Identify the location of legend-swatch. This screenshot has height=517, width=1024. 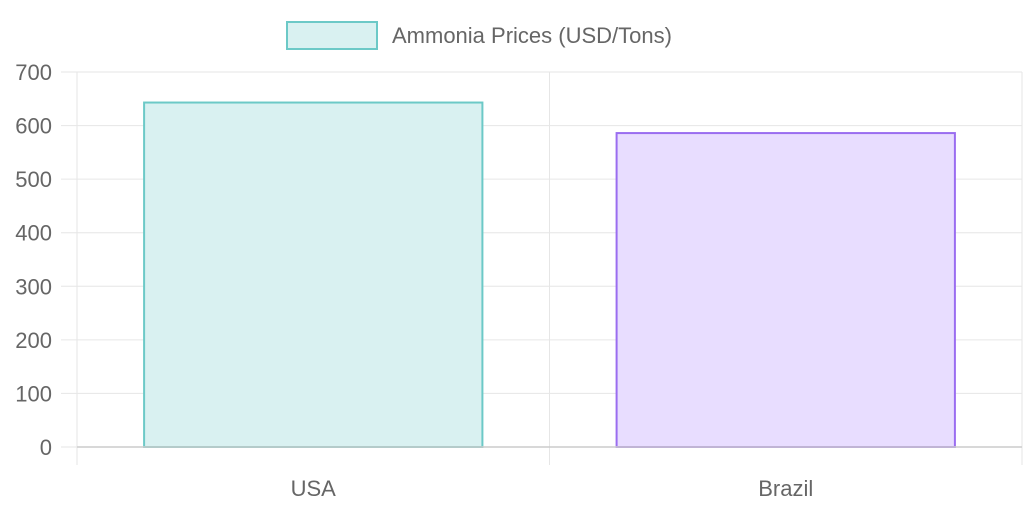
(332, 35).